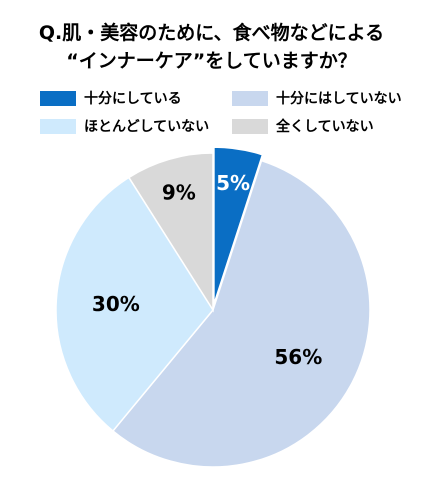 The width and height of the screenshot is (423, 485). Describe the element at coordinates (325, 127) in the screenshot. I see `legend-label-3: 全くしていない` at that location.